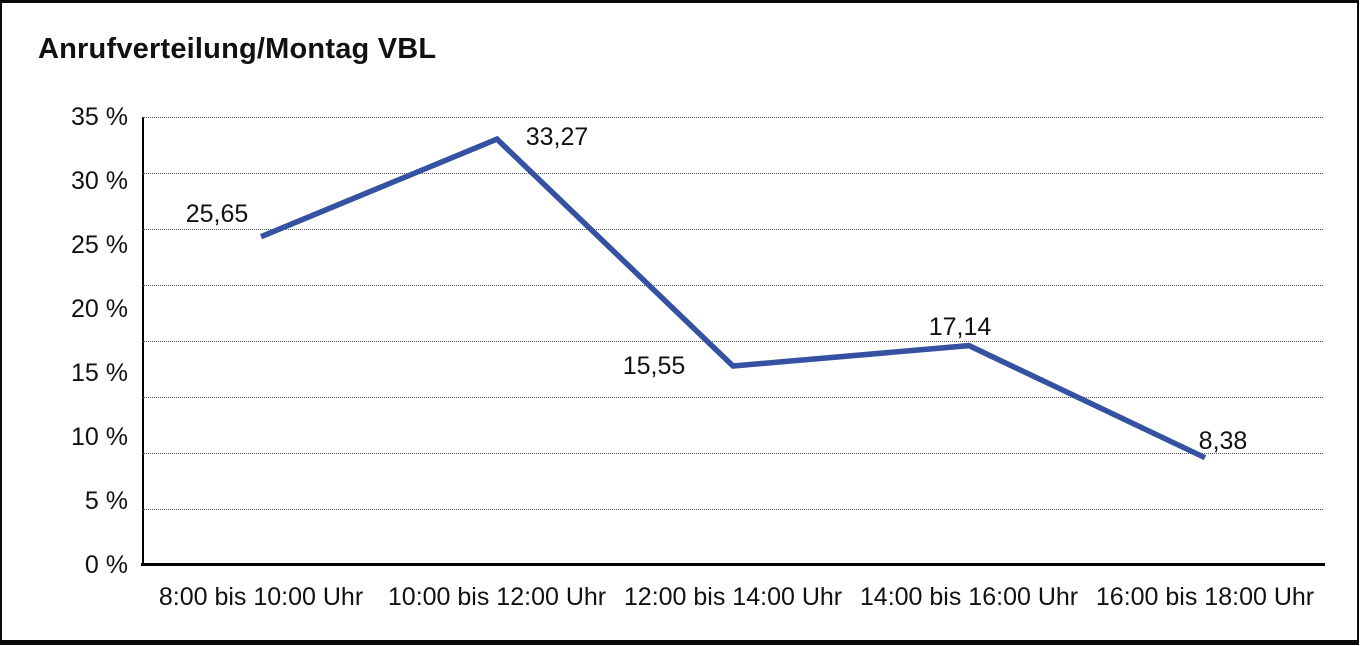 The image size is (1363, 646). Describe the element at coordinates (99, 309) in the screenshot. I see `y-axis-tick-label: 20 %` at that location.